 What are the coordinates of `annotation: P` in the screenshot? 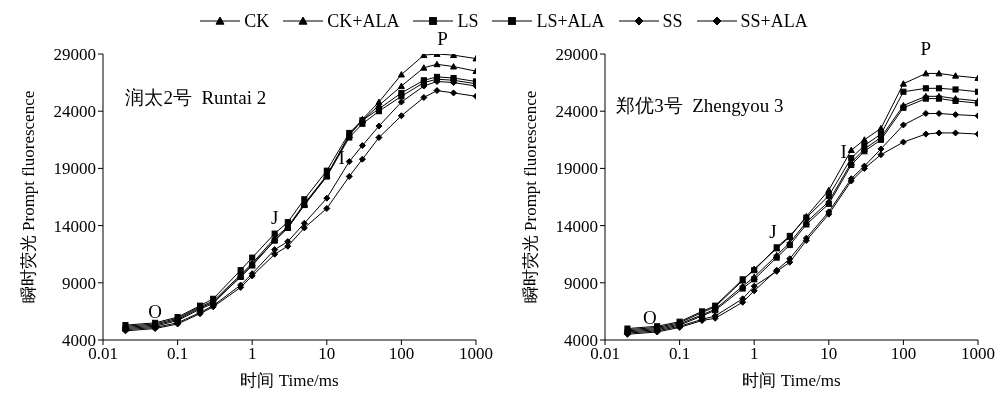 It's located at (926, 48).